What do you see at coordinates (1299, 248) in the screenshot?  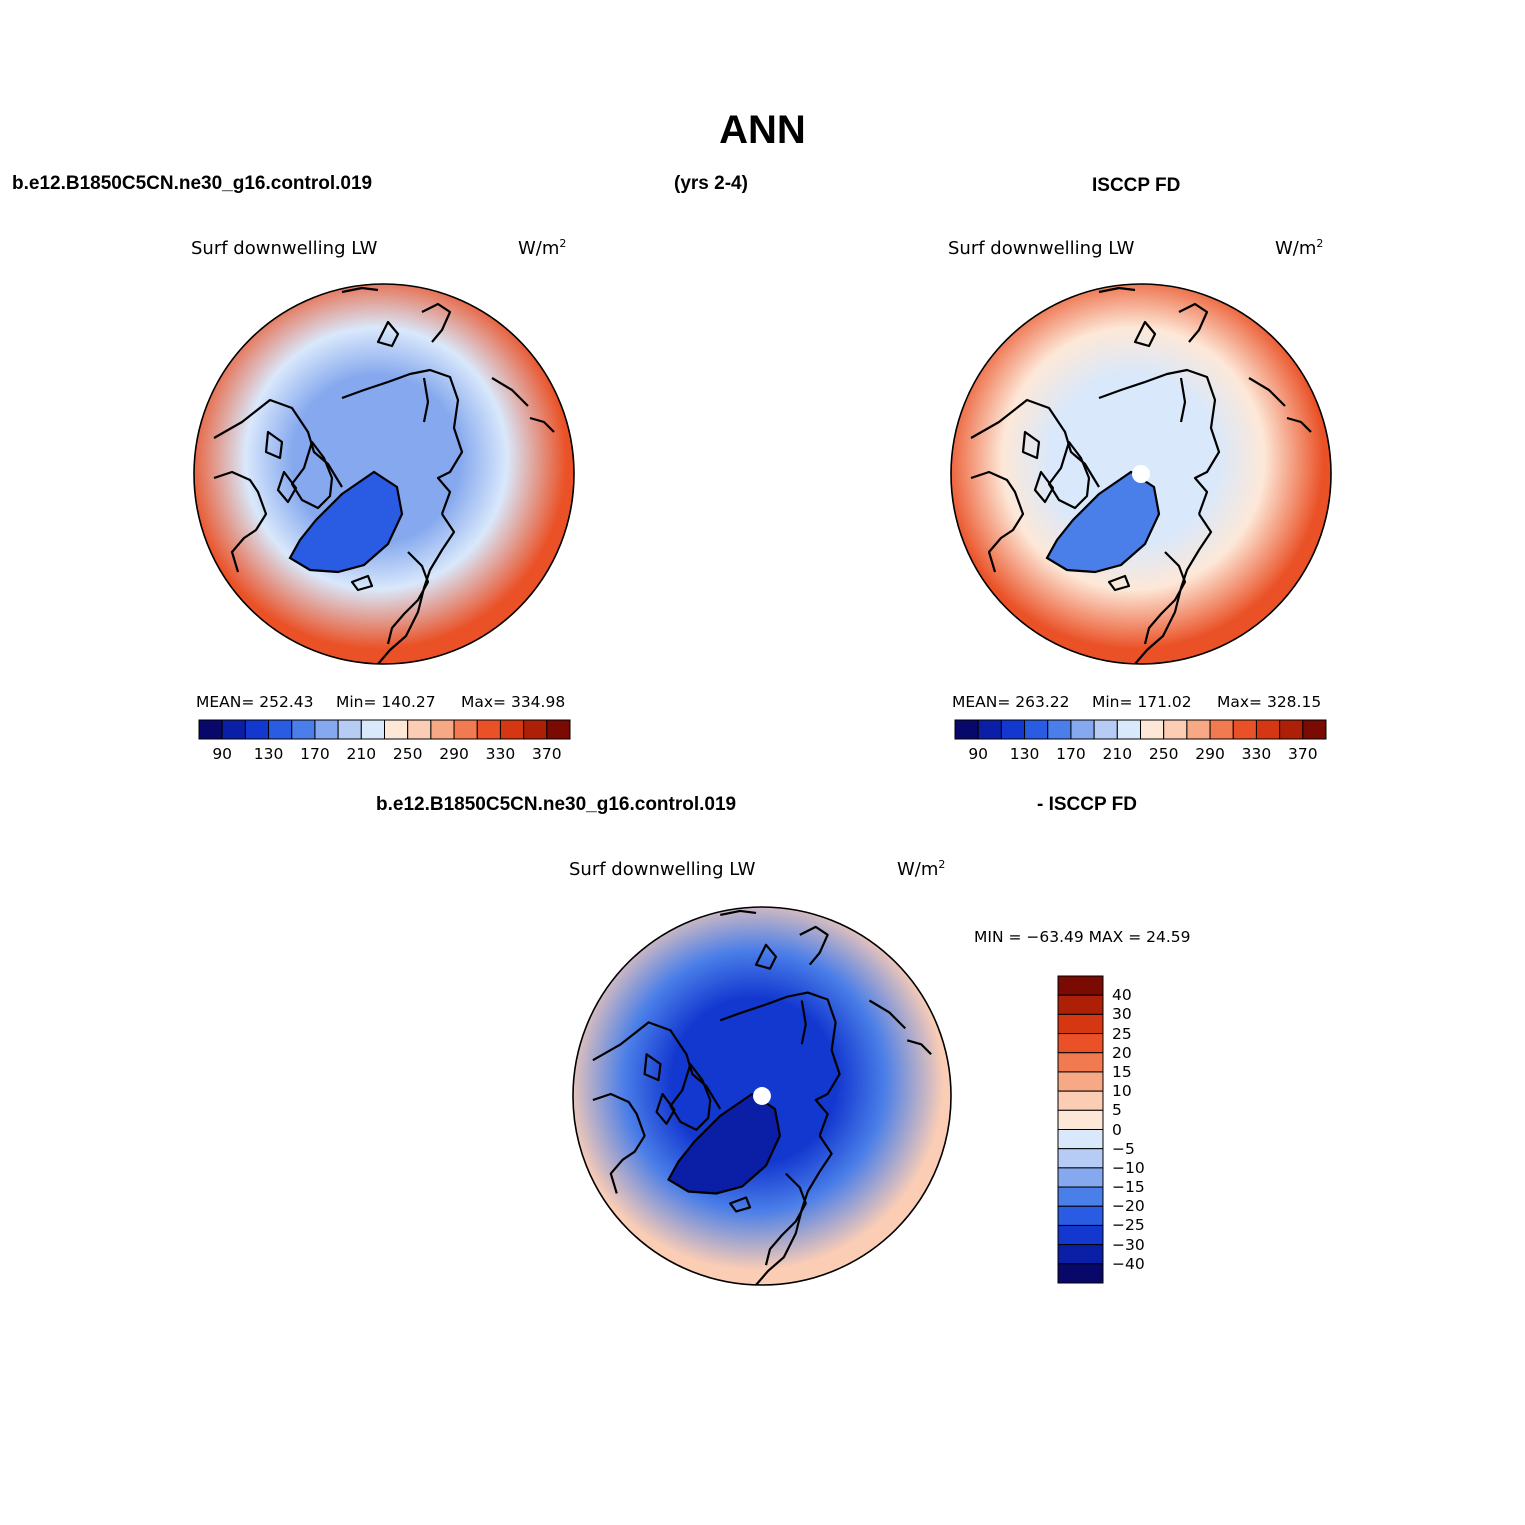 I see `panel2-units-label: W/m2` at bounding box center [1299, 248].